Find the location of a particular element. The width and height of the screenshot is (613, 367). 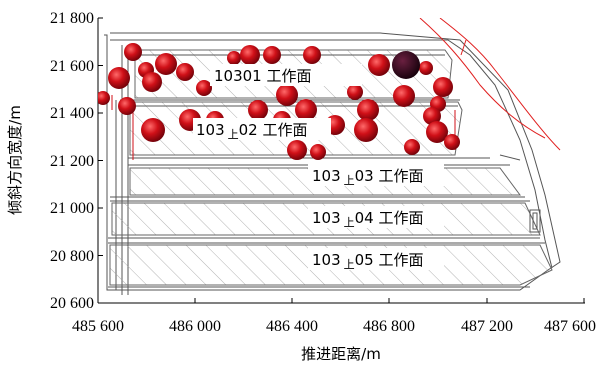

fault-lines is located at coordinates (490, 84).